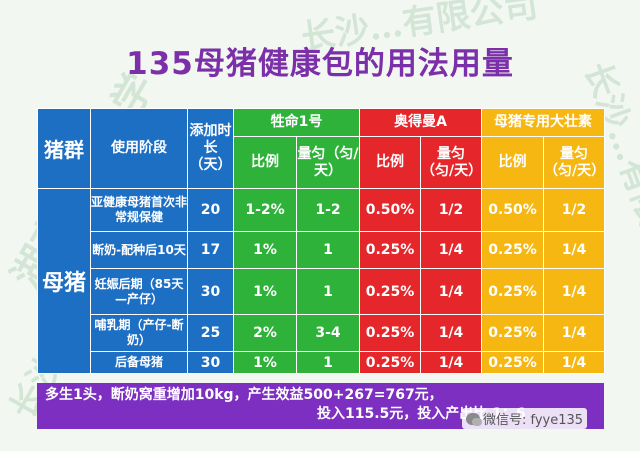 Image resolution: width=640 pixels, height=451 pixels. What do you see at coordinates (139, 210) in the screenshot?
I see `stage-cell: 亚健康母猪首次非常规保健` at bounding box center [139, 210].